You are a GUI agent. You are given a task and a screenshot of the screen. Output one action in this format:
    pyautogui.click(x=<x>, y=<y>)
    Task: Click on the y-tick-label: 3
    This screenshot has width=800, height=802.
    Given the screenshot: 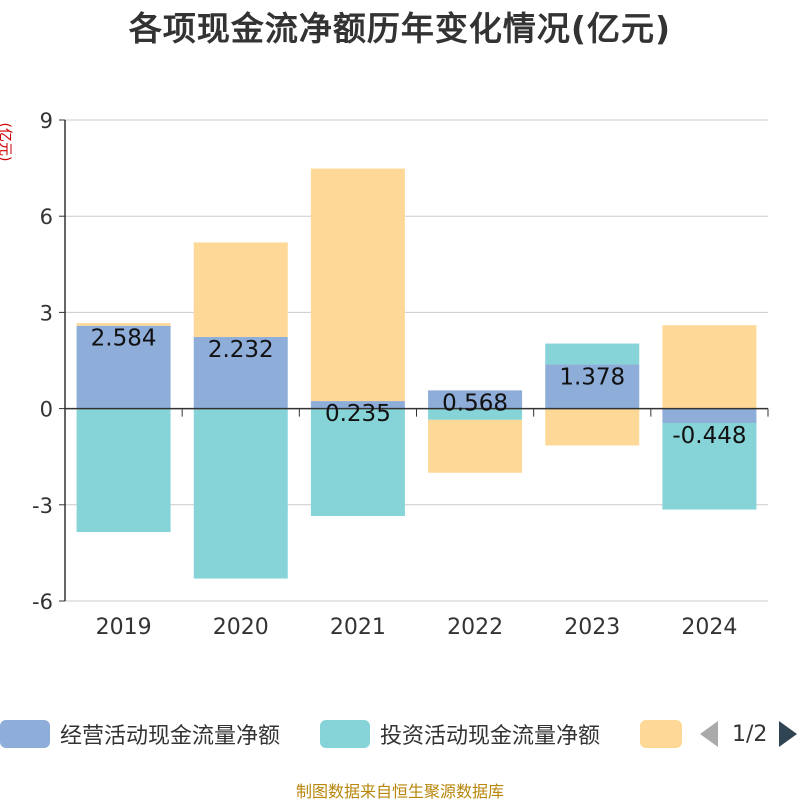 What is the action you would take?
    pyautogui.click(x=46, y=313)
    